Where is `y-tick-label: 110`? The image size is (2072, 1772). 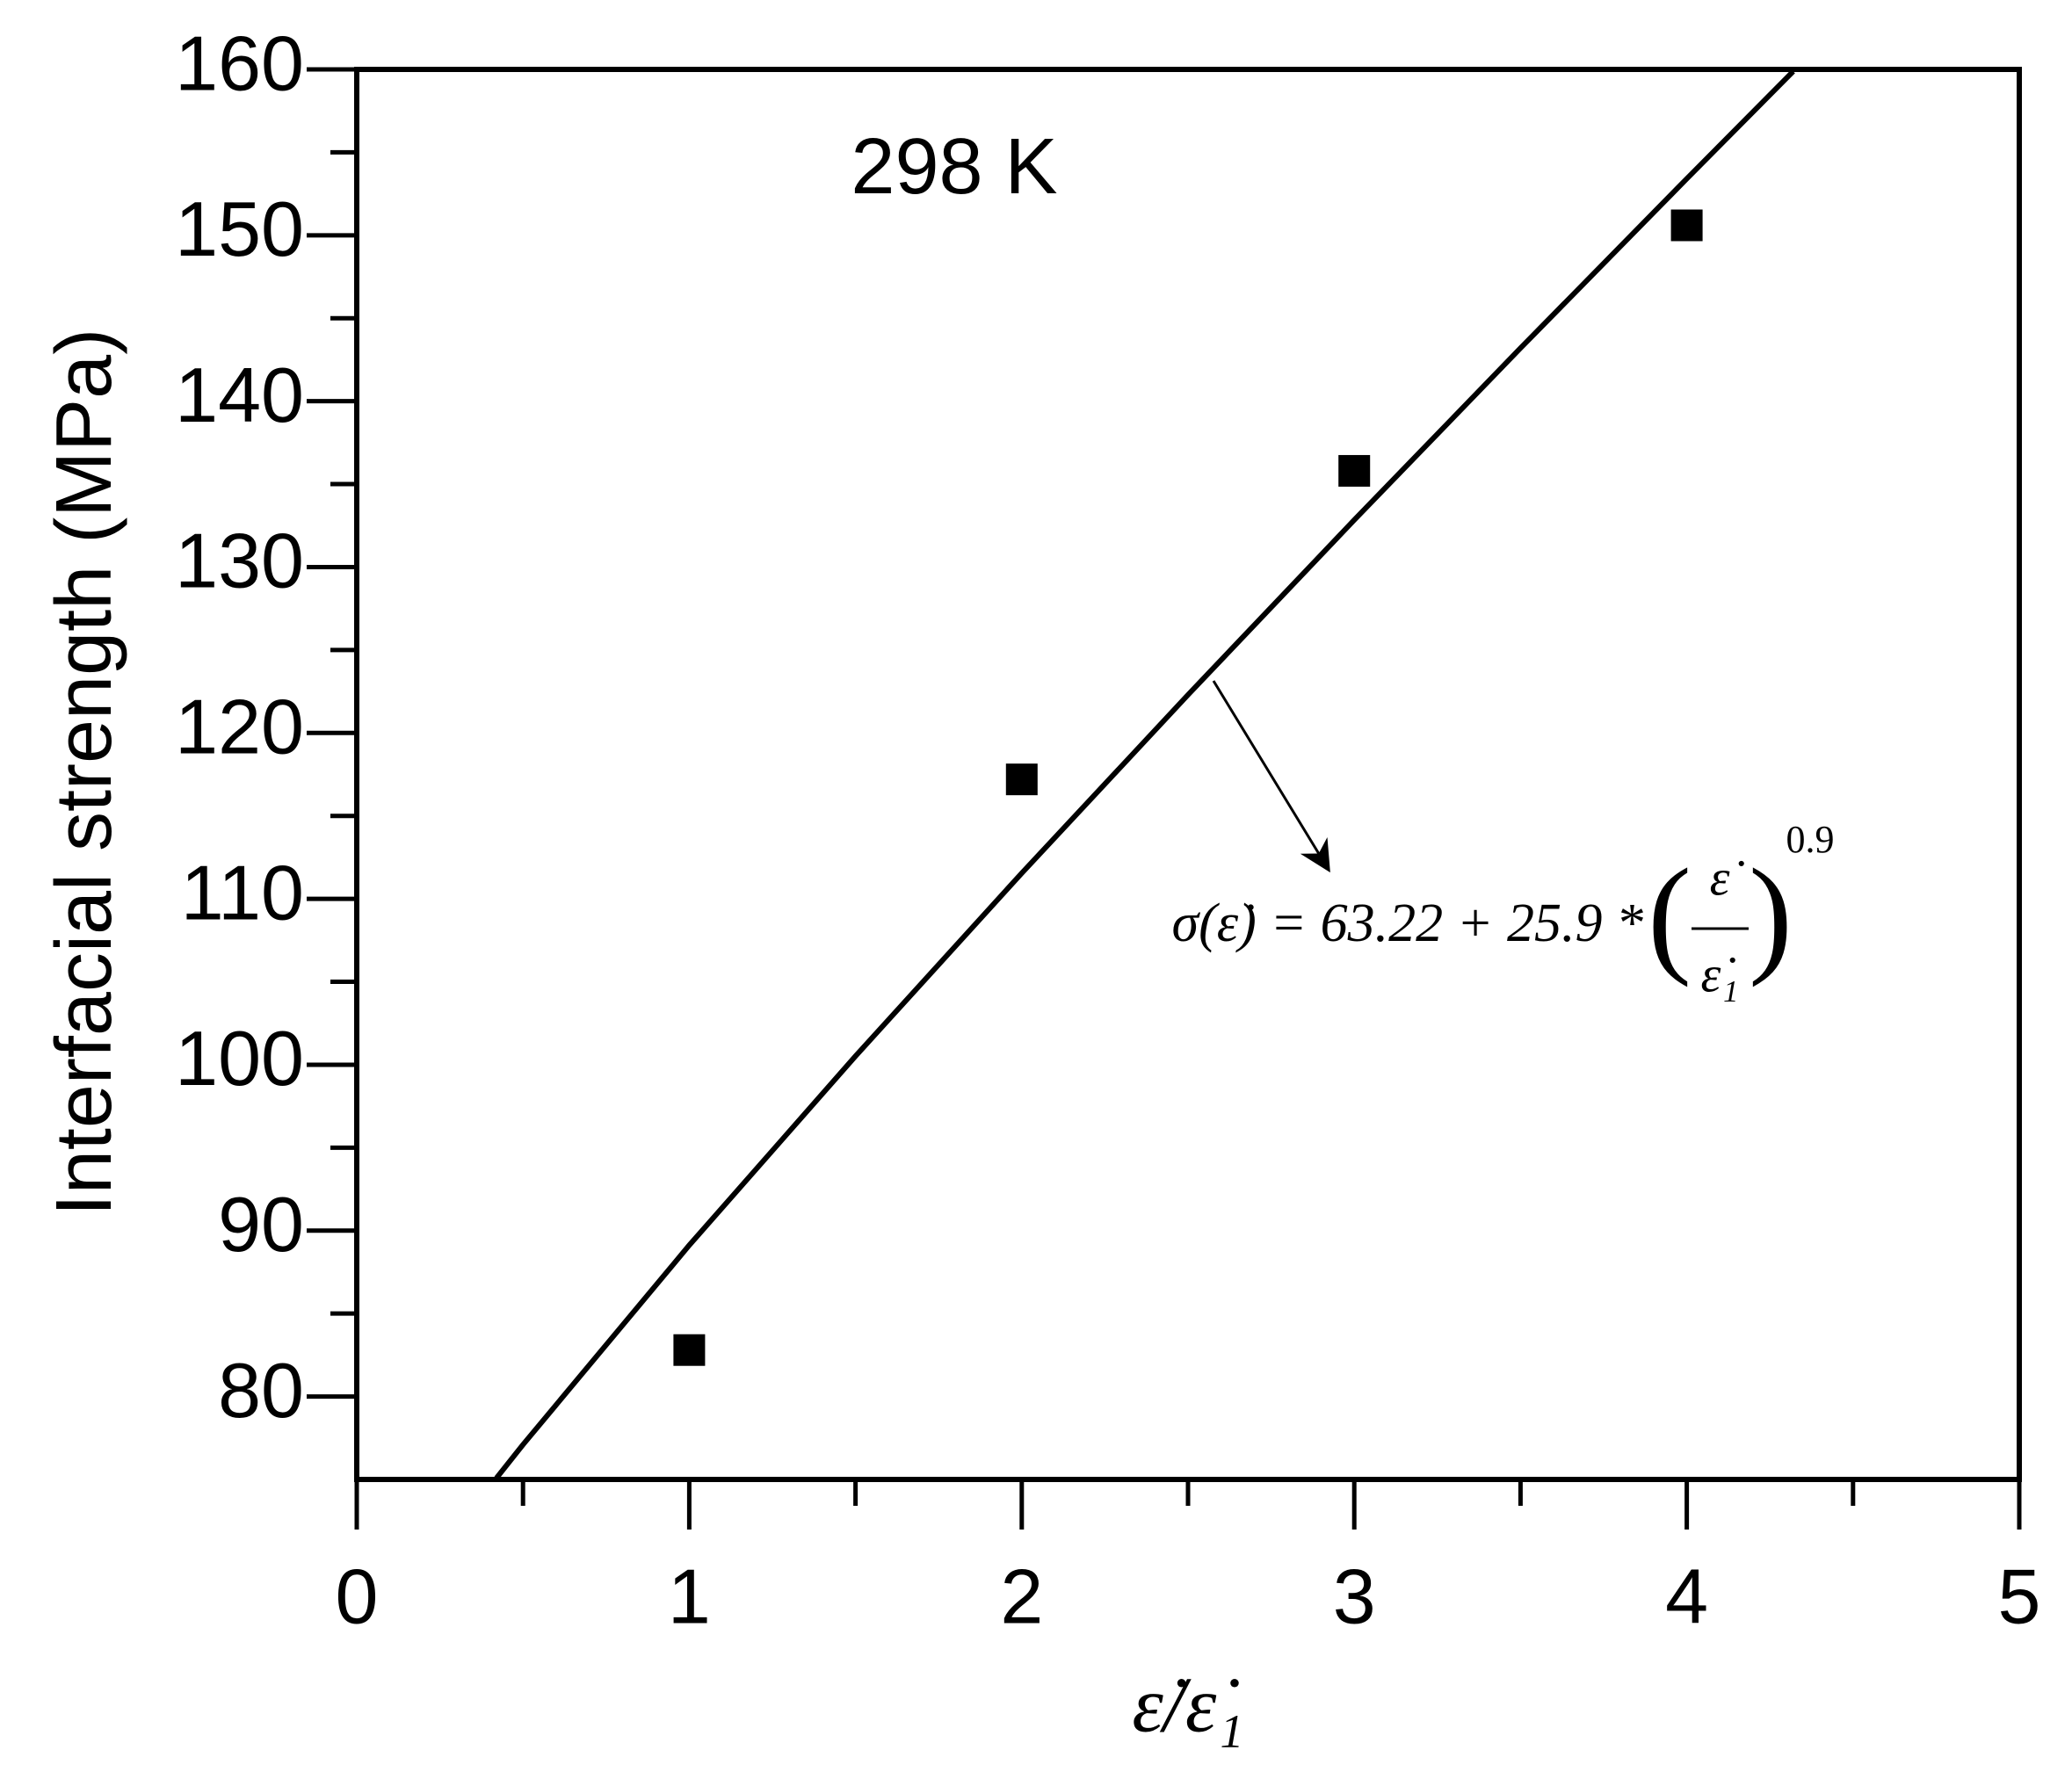
y-tick-label: 110 is located at coordinates (242, 893).